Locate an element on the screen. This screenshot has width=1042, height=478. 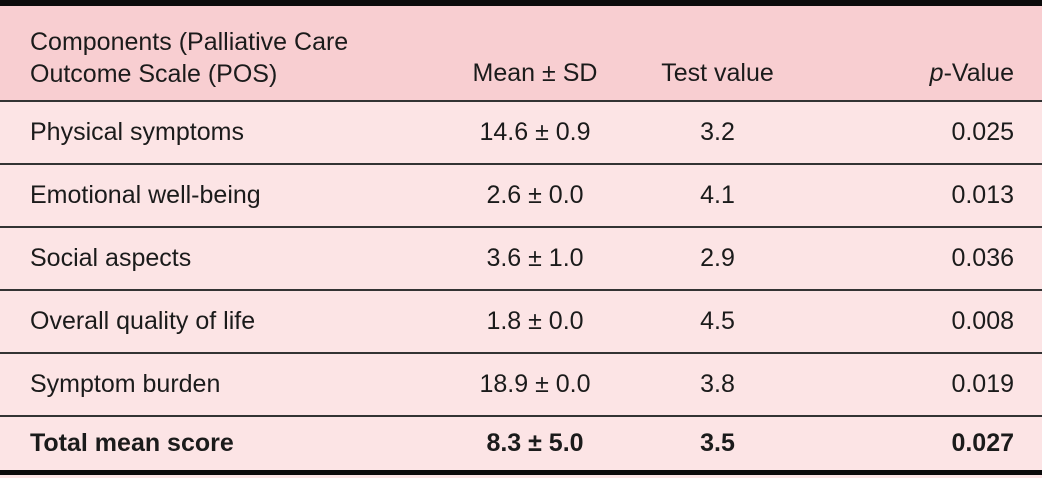
cell-p-value: 0.025 is located at coordinates (982, 132).